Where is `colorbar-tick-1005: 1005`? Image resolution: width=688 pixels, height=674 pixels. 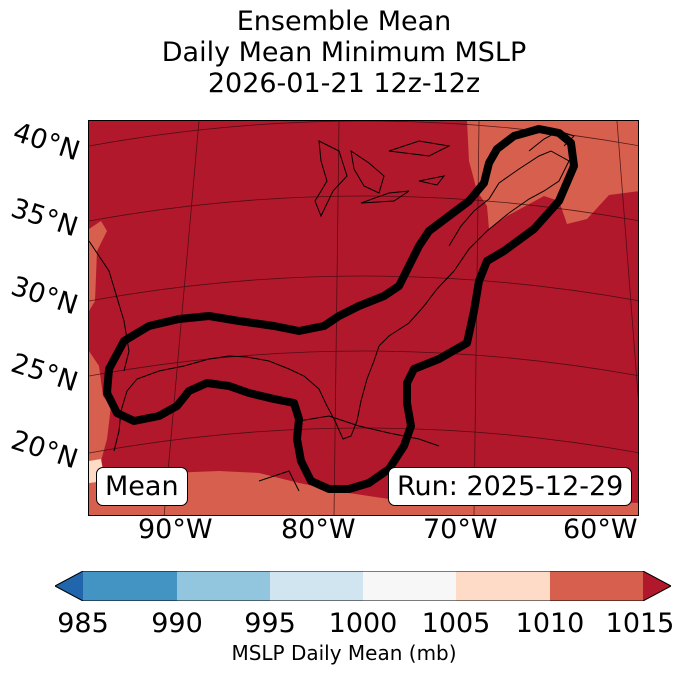 colorbar-tick-1005: 1005 is located at coordinates (456, 623).